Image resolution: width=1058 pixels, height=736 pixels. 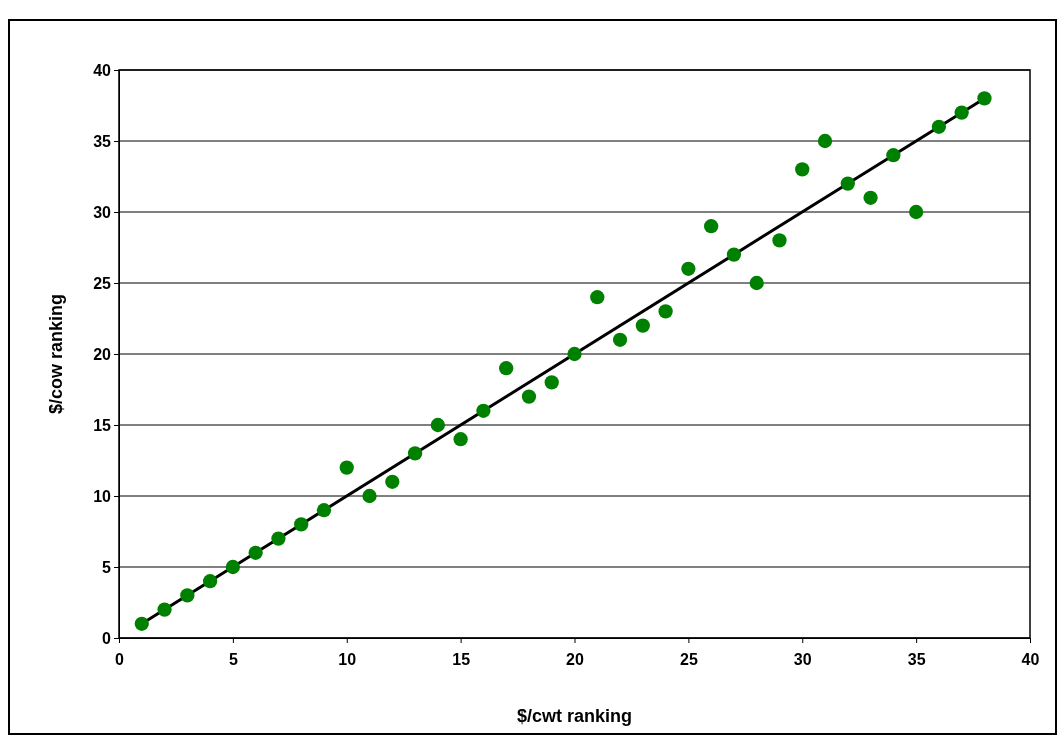 I want to click on y-tick-label: 10, so click(x=102, y=496).